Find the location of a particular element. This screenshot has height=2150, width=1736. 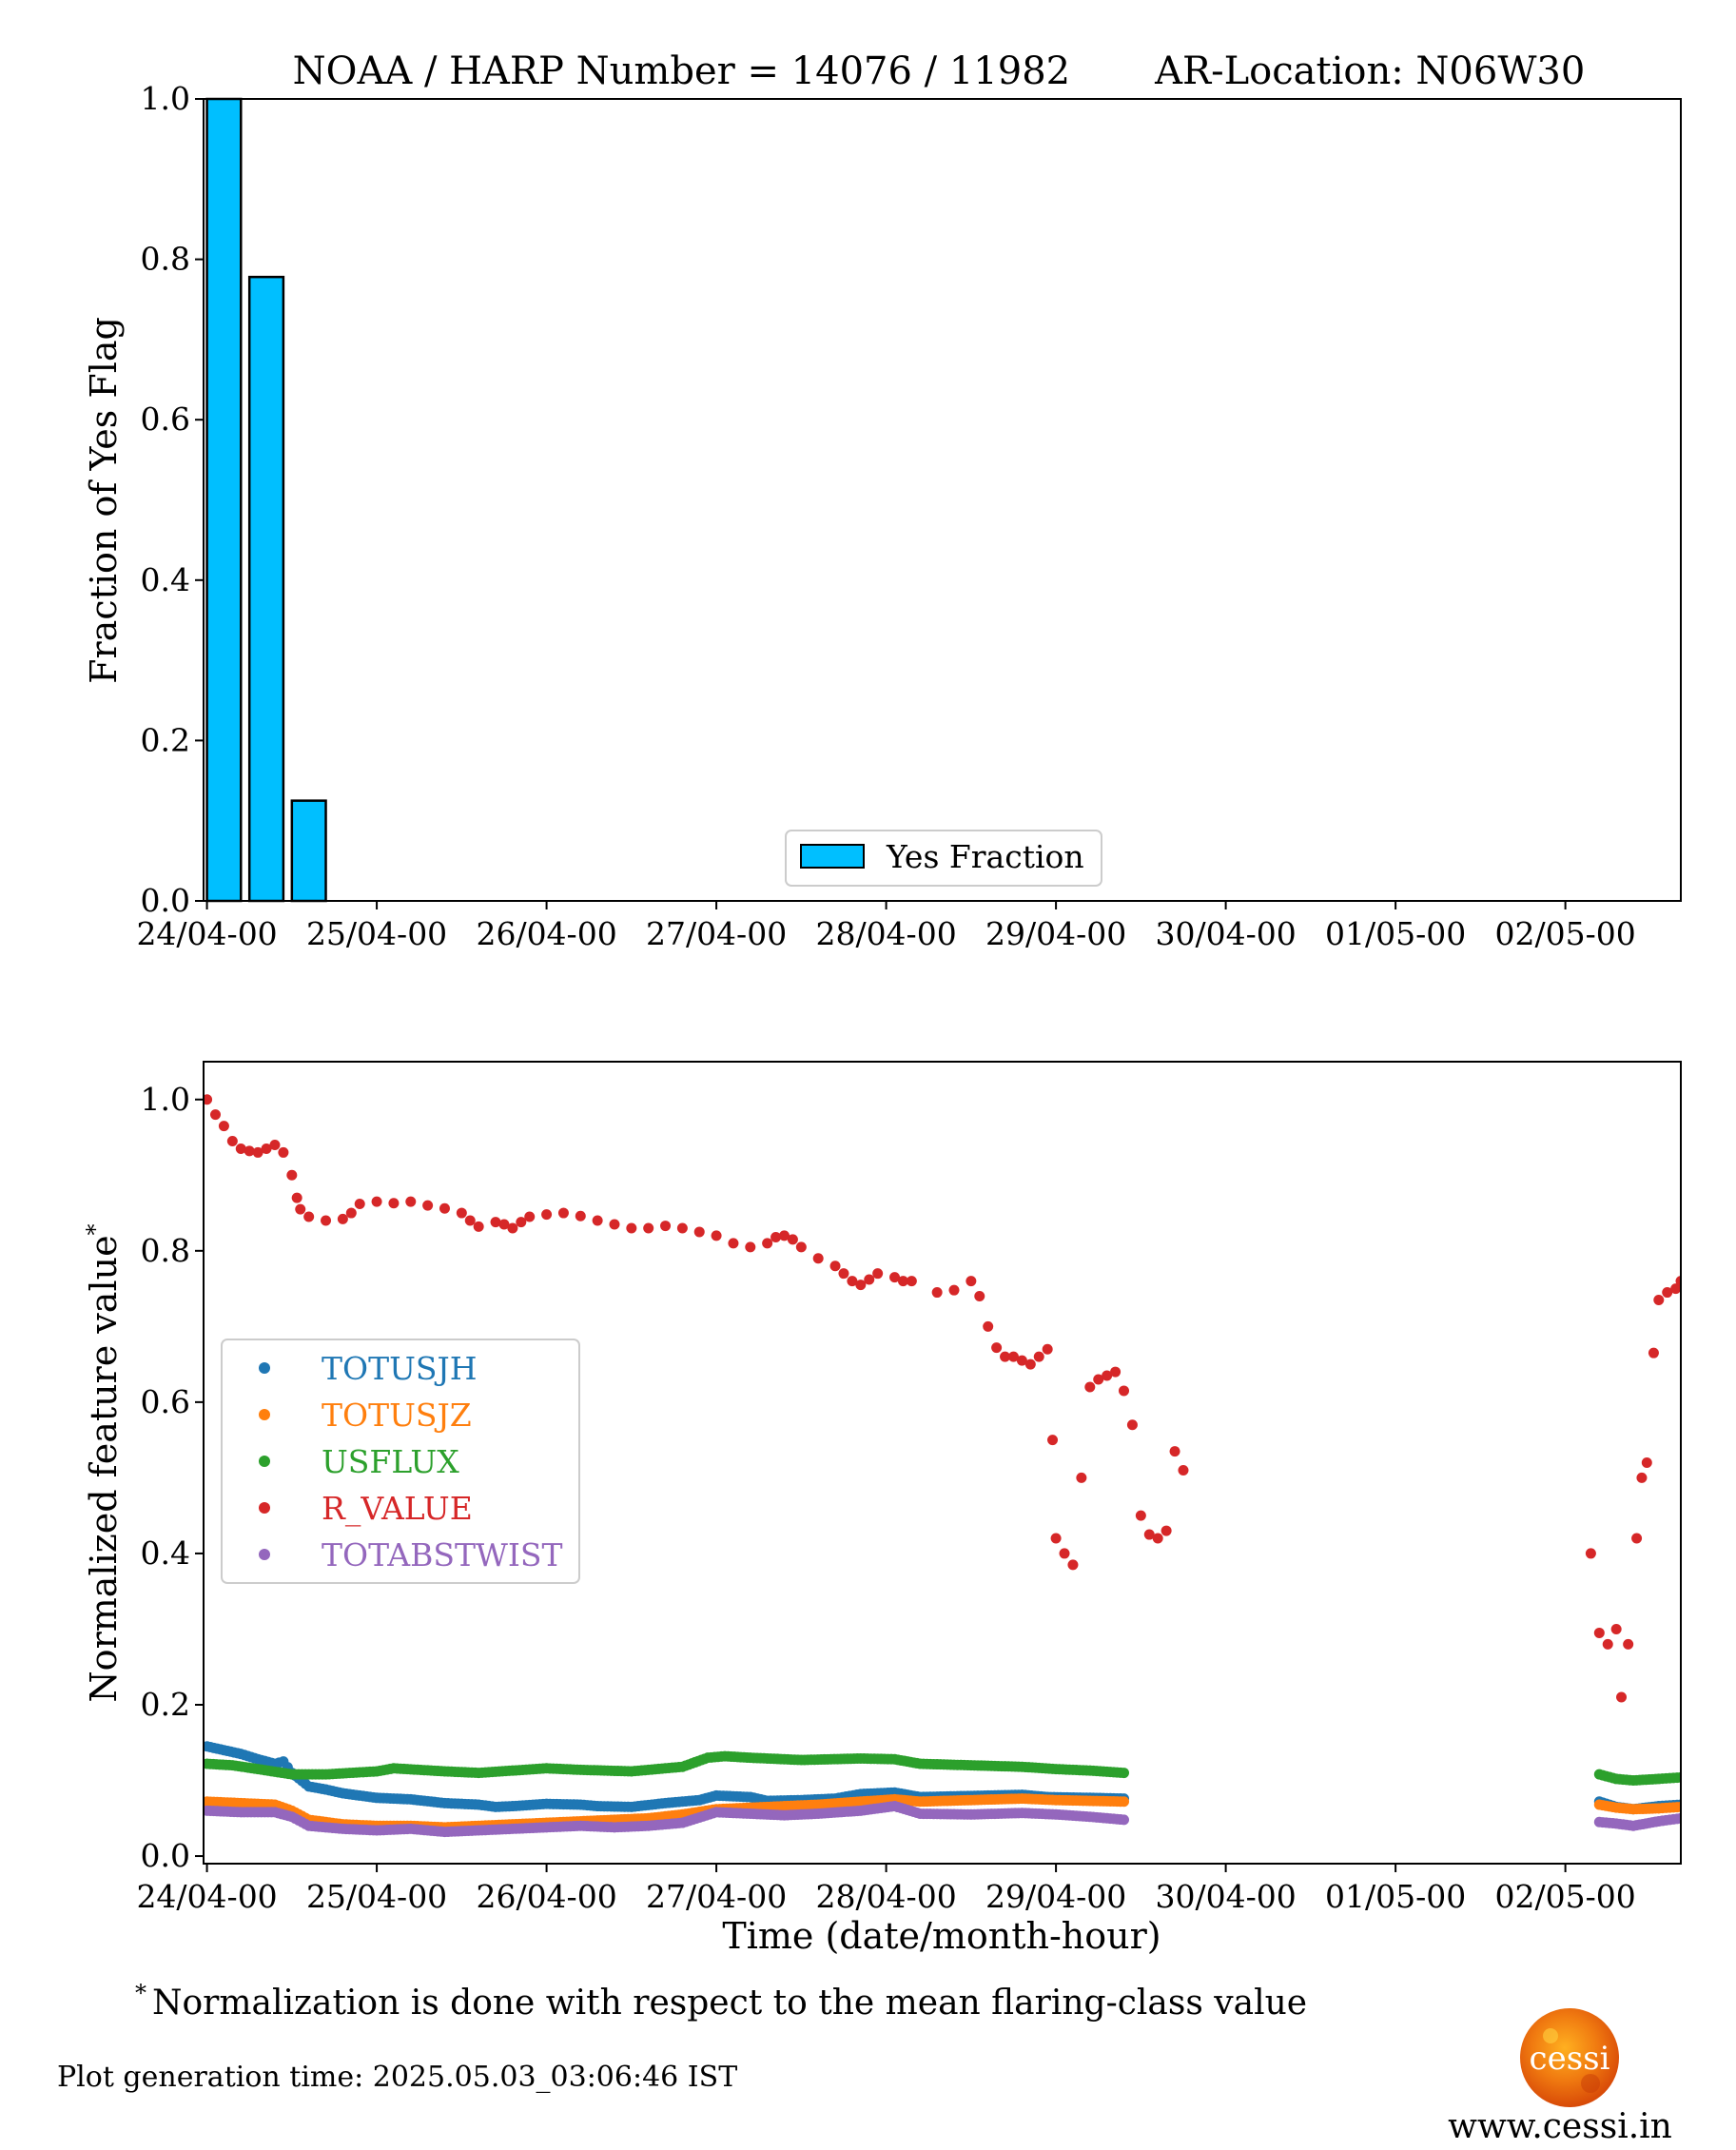

point-usflux is located at coordinates (1125, 1773).